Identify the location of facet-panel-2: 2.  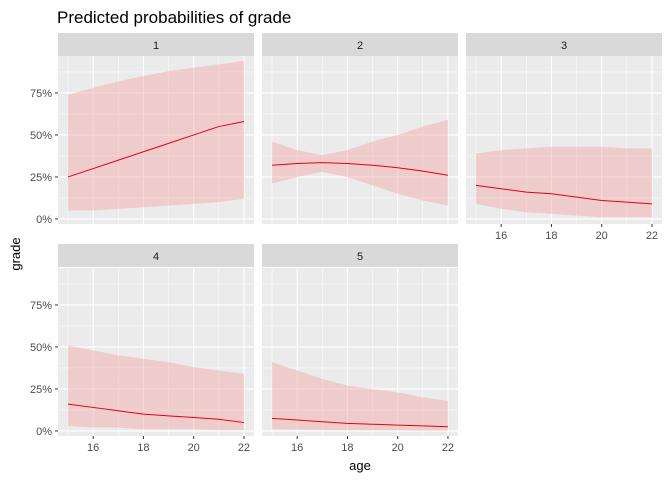
(360, 128).